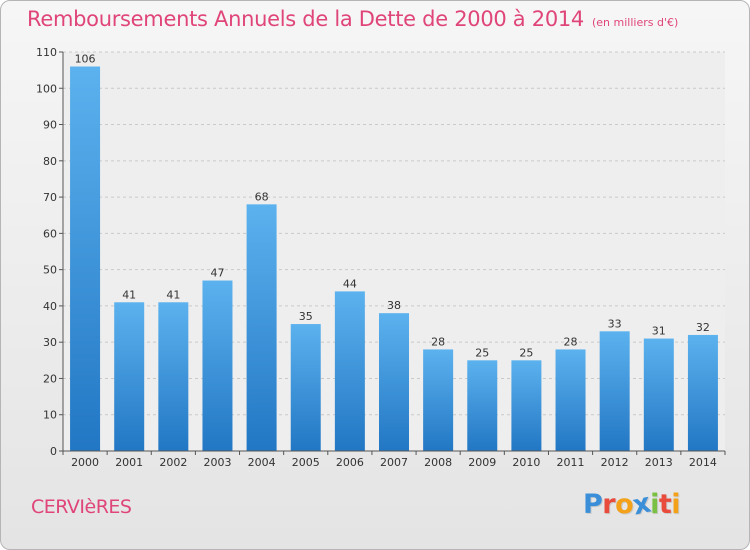  What do you see at coordinates (46, 52) in the screenshot?
I see `y-tick-label: 110` at bounding box center [46, 52].